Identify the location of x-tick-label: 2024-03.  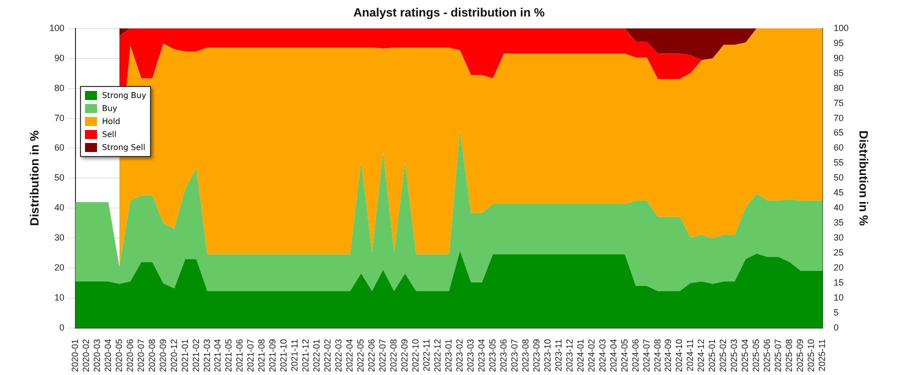
(602, 355).